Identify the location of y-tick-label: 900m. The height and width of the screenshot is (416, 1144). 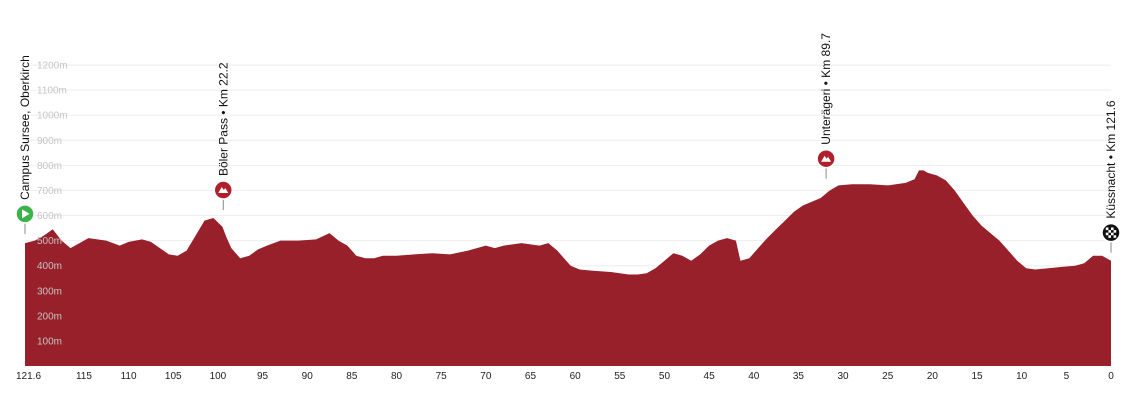
(49, 141).